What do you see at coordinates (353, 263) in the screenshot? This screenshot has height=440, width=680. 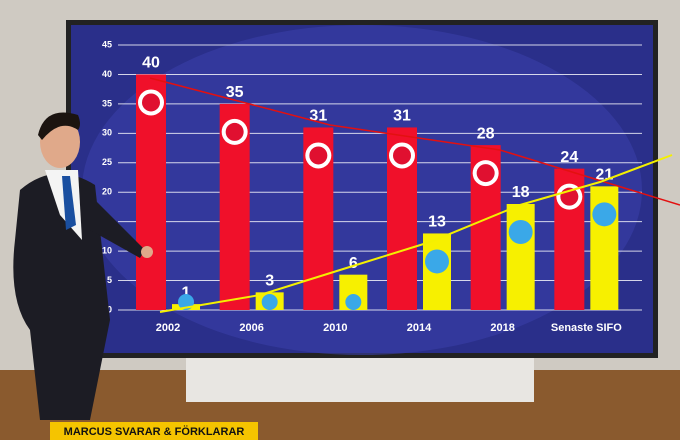 I see `value-label: 6` at bounding box center [353, 263].